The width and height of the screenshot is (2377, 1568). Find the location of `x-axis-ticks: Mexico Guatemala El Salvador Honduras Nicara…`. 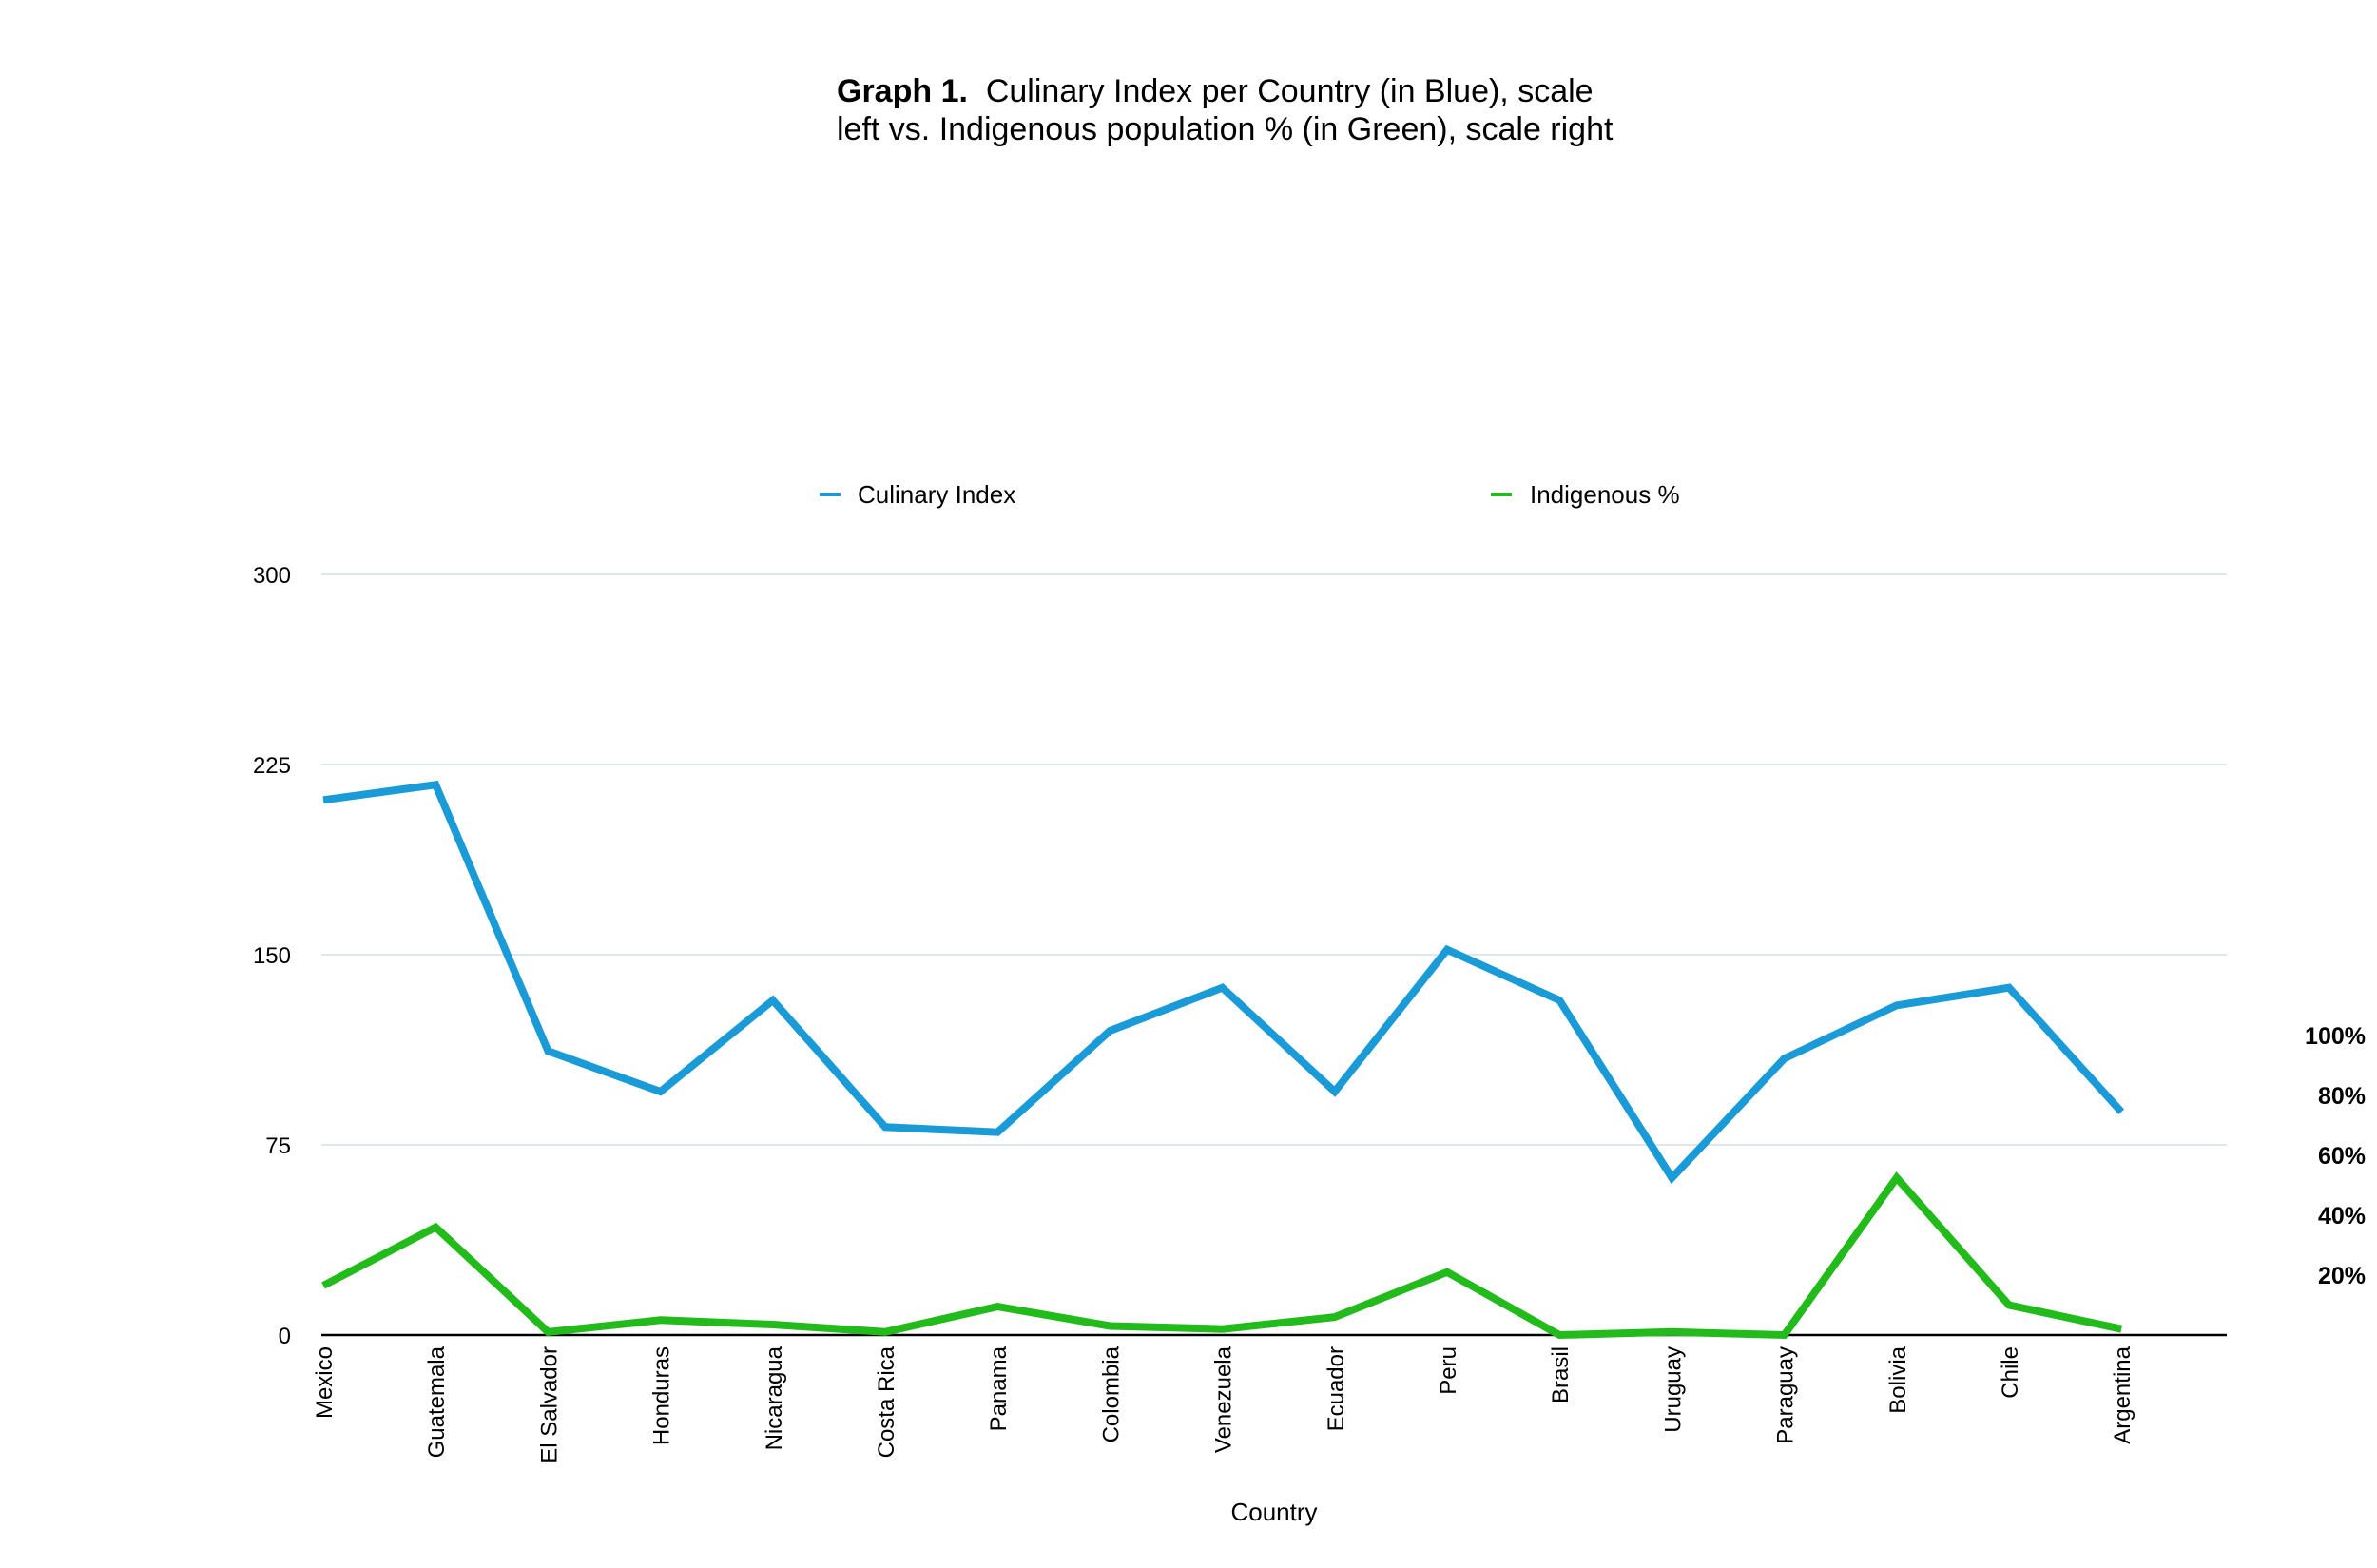

x-axis-ticks: Mexico Guatemala El Salvador Honduras Nicara… is located at coordinates (1223, 1403).